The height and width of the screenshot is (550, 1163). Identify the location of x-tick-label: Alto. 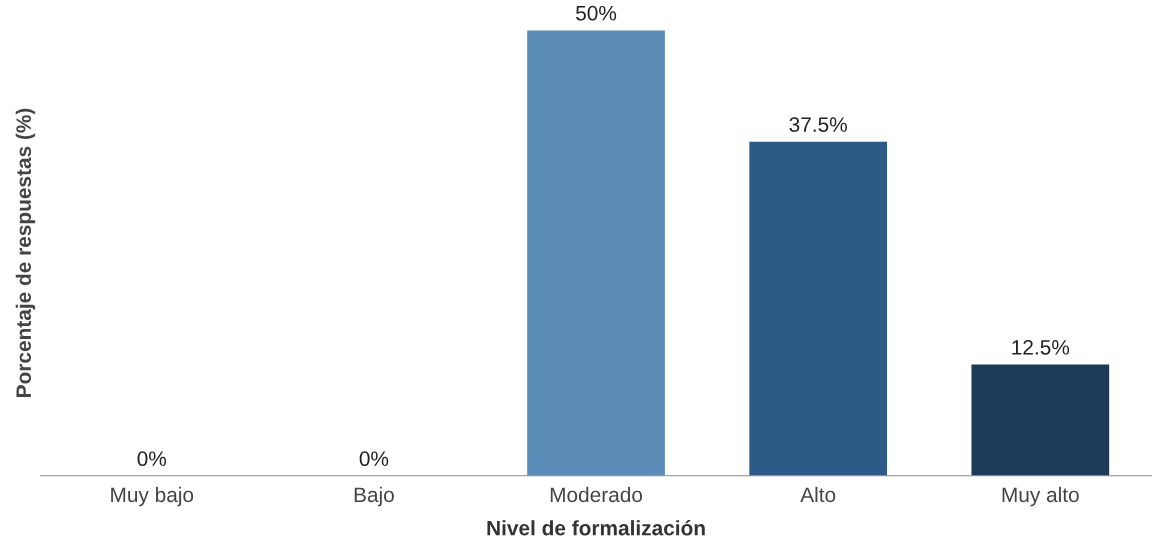
(818, 494).